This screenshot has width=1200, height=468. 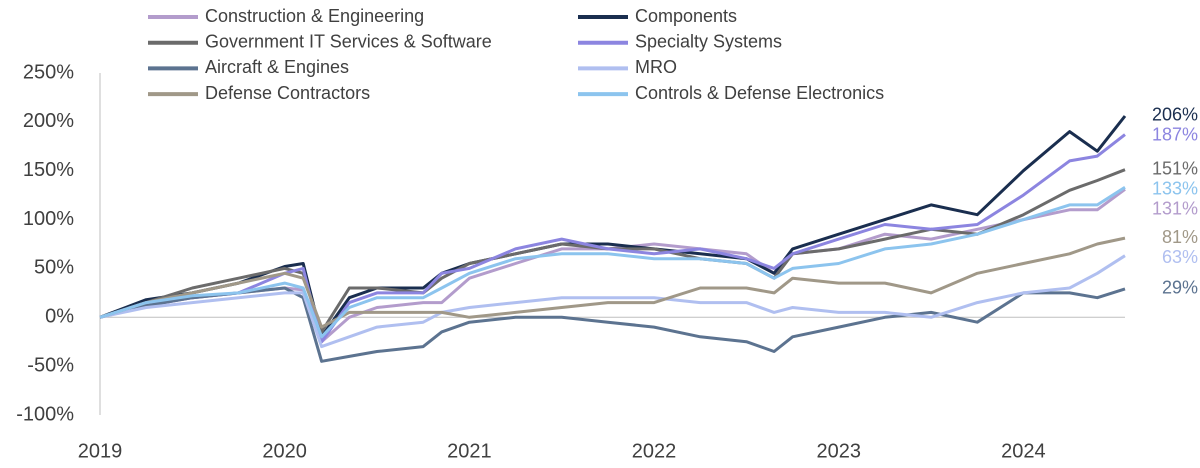 What do you see at coordinates (1175, 188) in the screenshot?
I see `end-label: 133%` at bounding box center [1175, 188].